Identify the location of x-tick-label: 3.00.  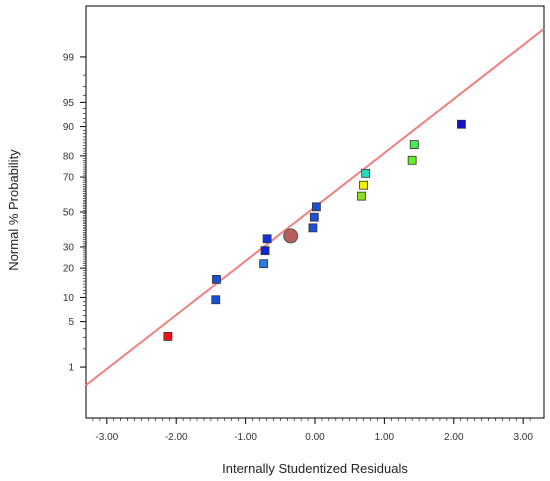
(523, 437).